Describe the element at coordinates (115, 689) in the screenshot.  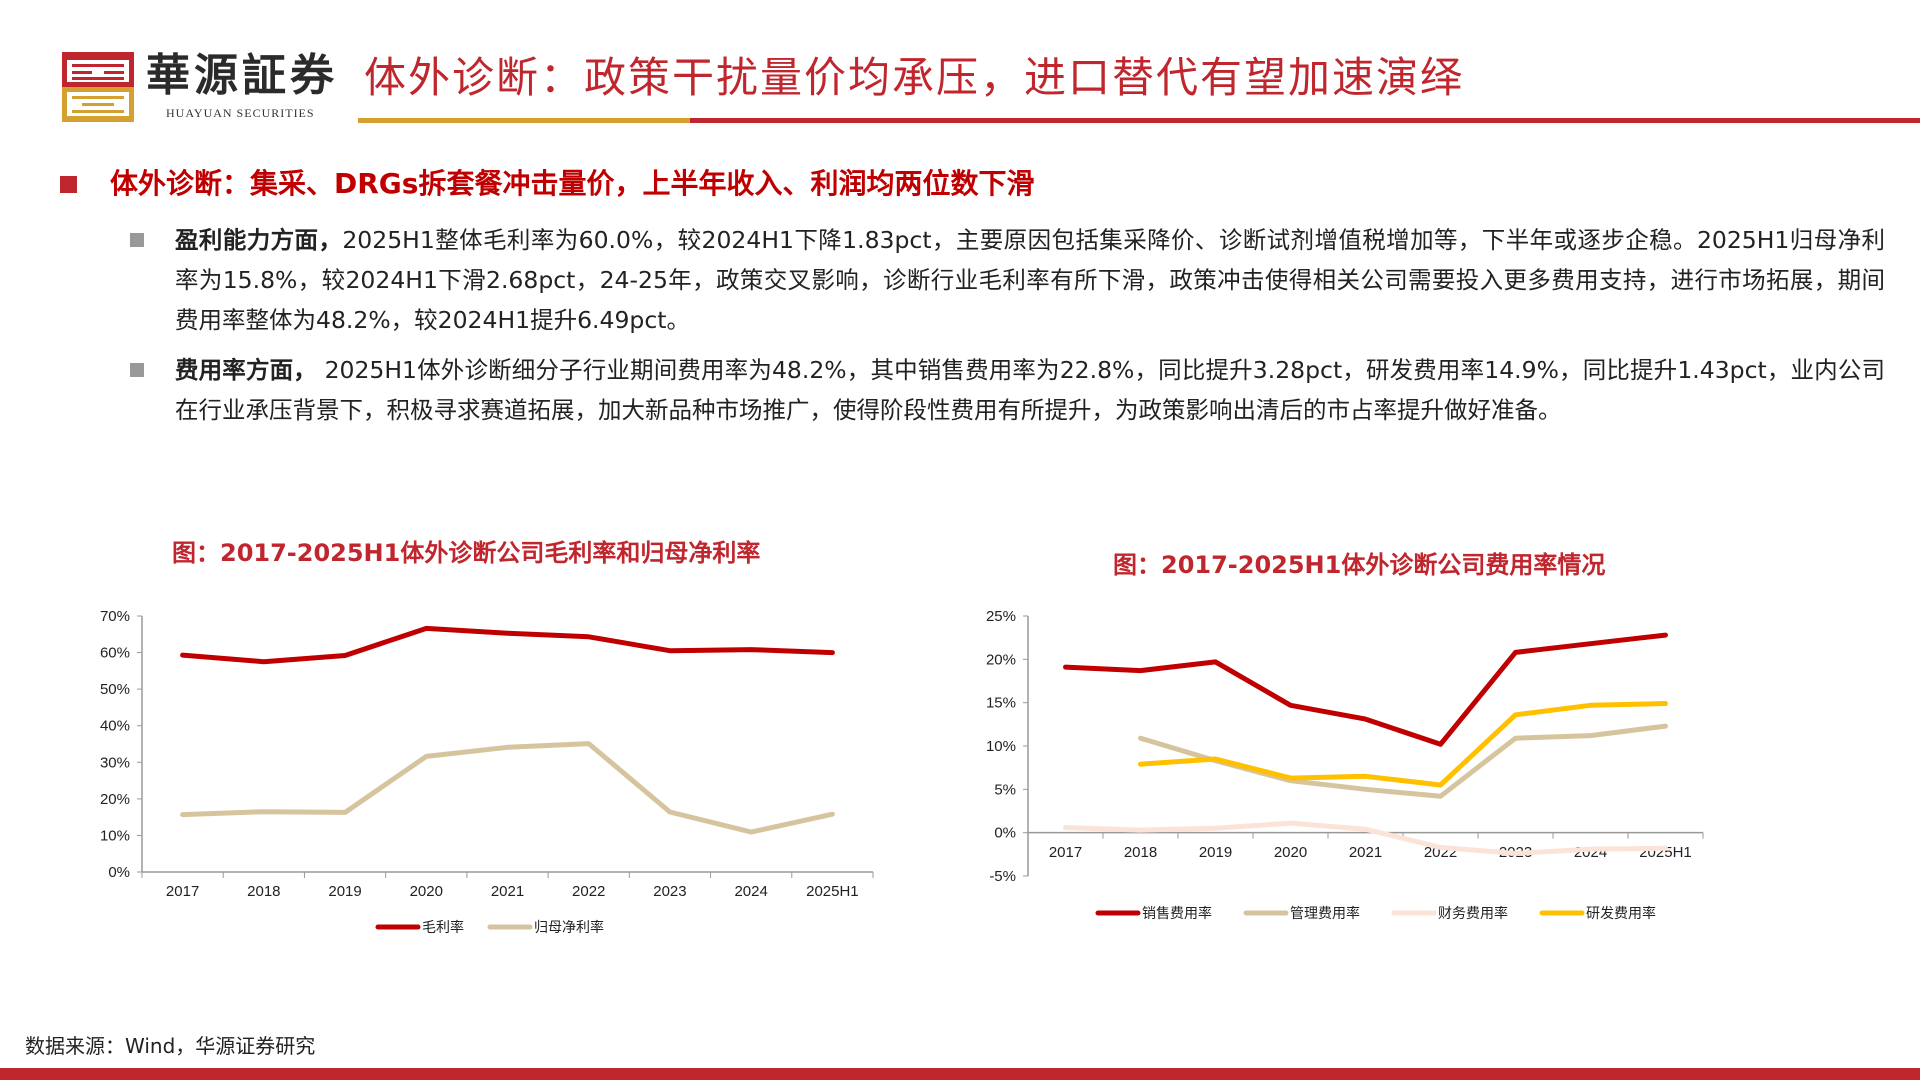
I see `y-tick-label: 50%` at that location.